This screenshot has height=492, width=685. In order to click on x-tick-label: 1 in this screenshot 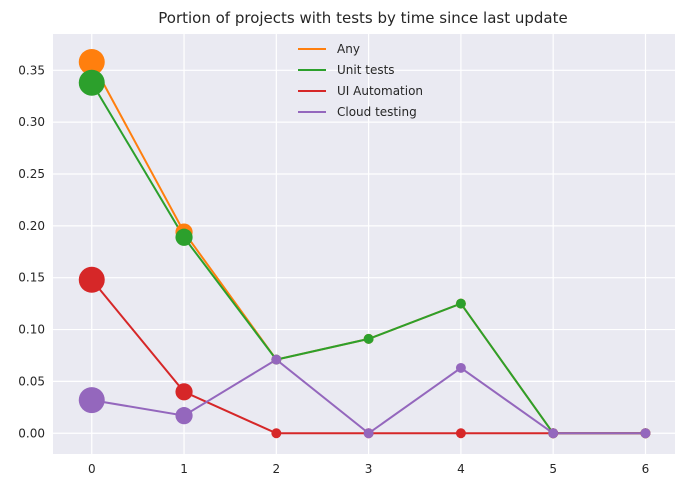, I will do `click(184, 469)`.